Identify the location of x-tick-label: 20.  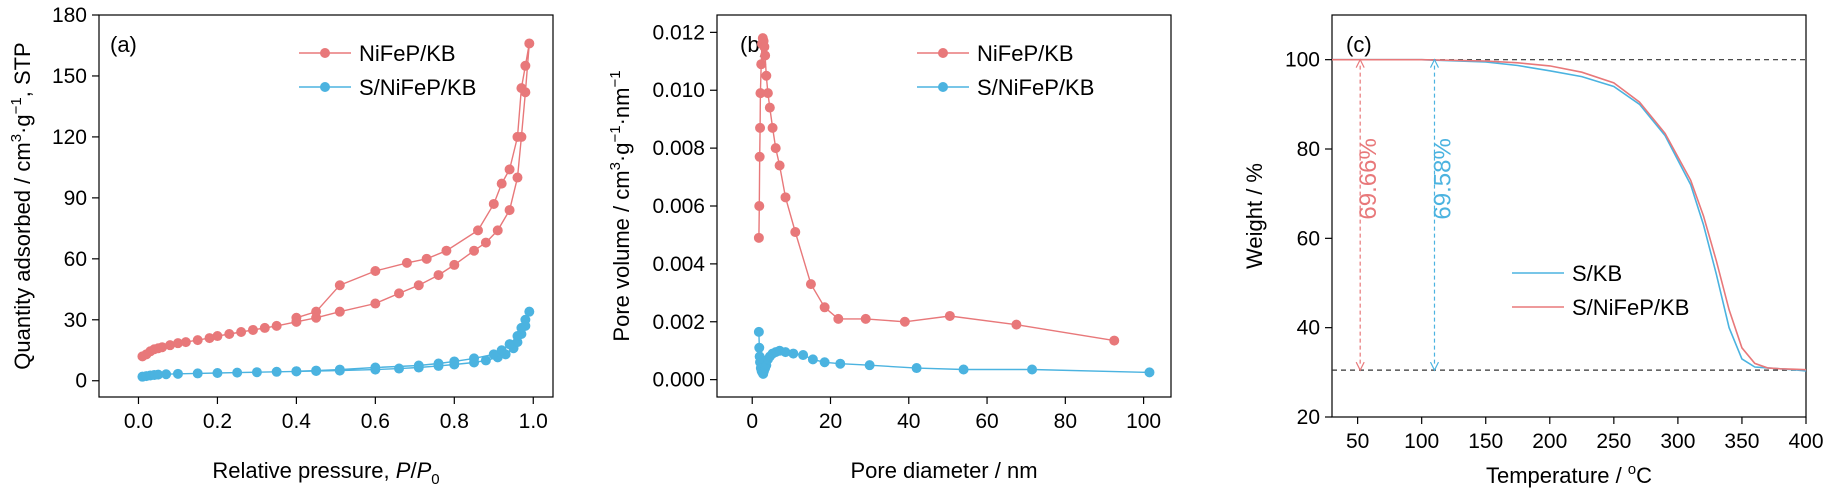
(830, 421).